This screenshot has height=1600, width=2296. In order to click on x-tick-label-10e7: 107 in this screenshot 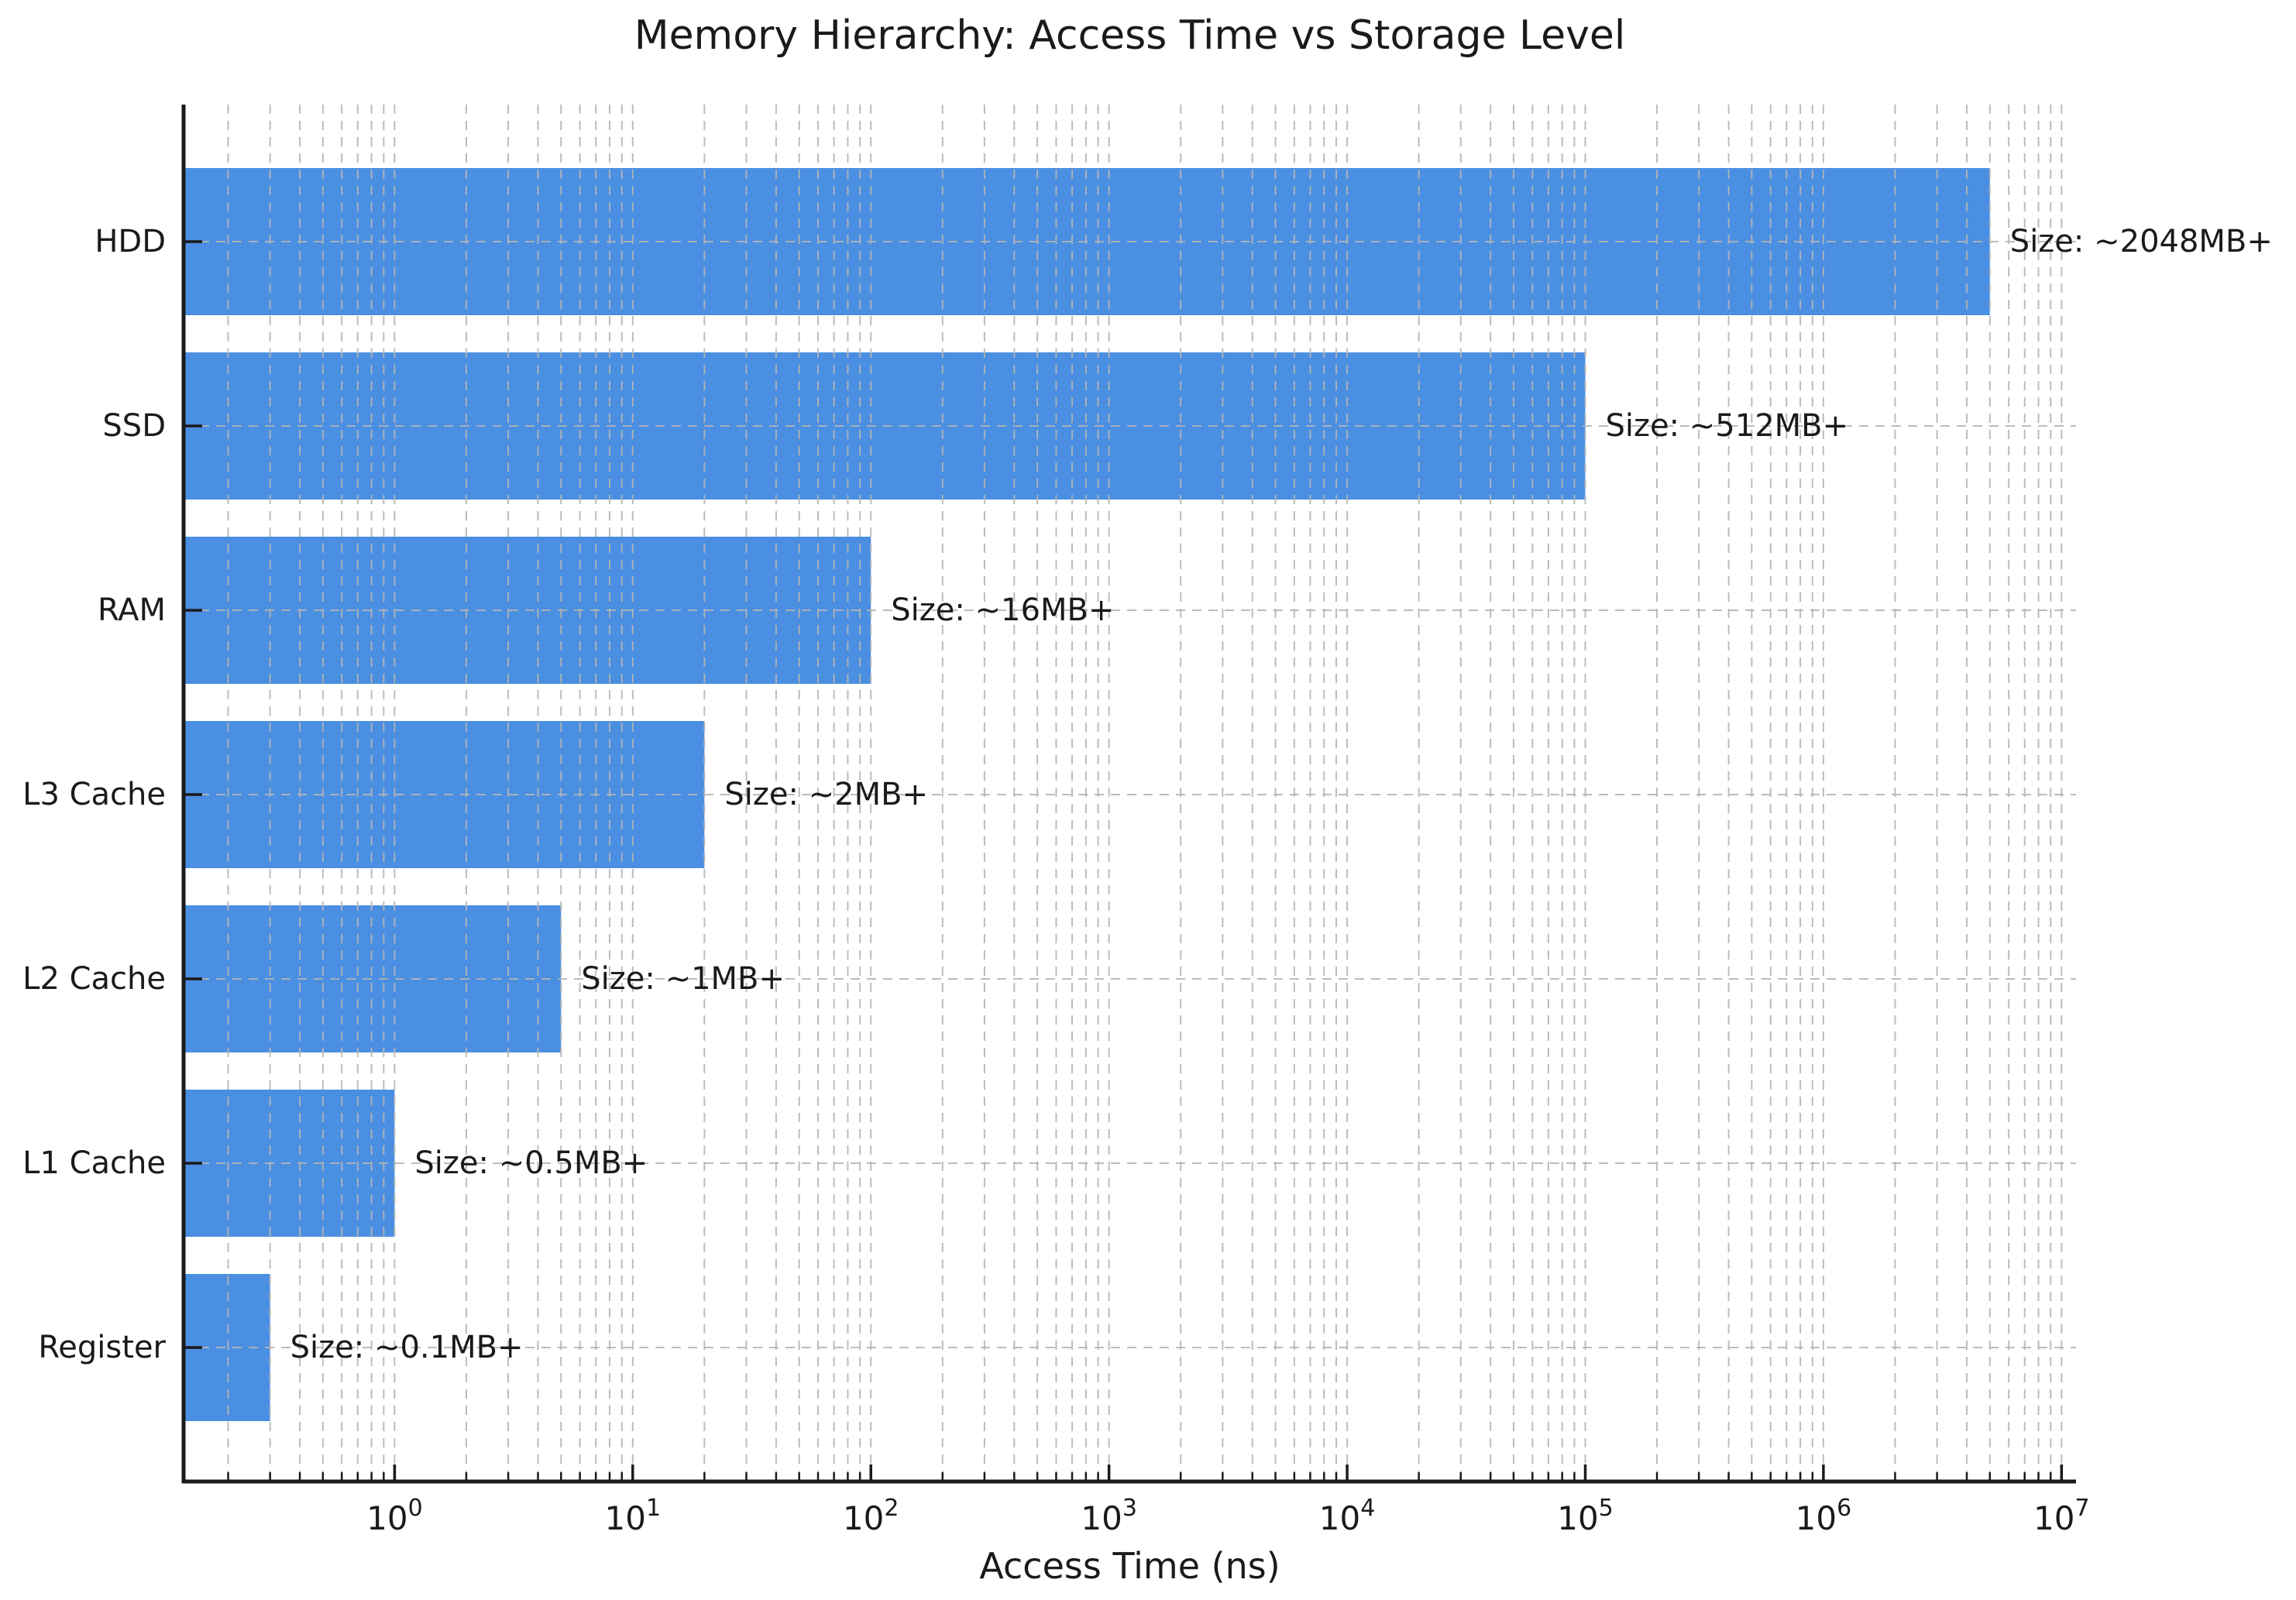, I will do `click(2061, 1516)`.